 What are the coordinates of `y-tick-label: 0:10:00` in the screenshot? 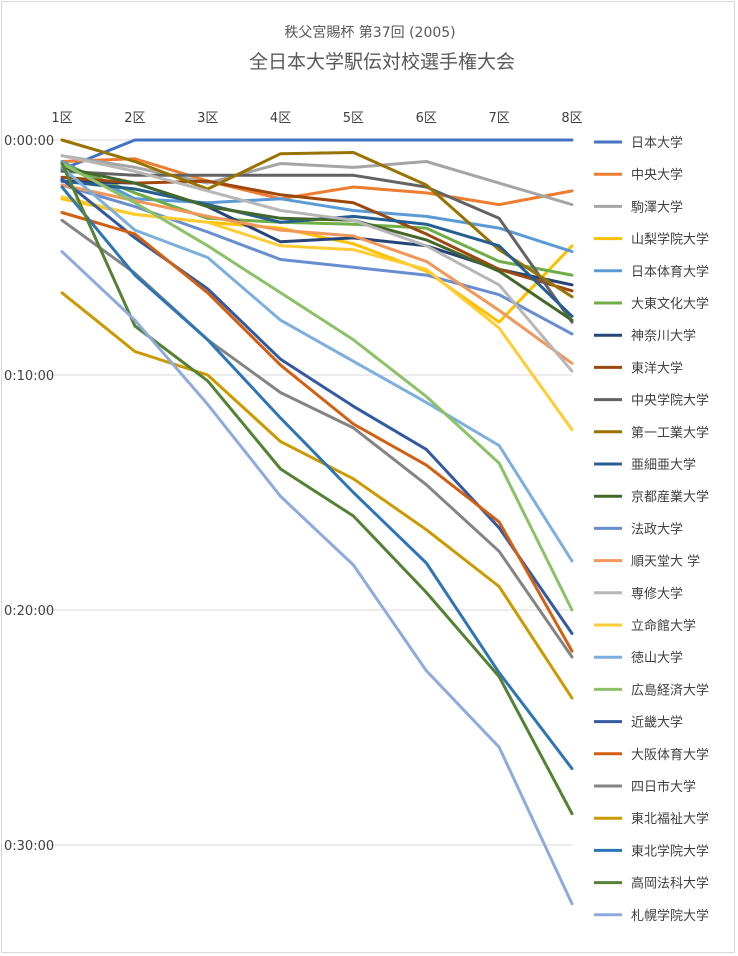 It's located at (29, 376).